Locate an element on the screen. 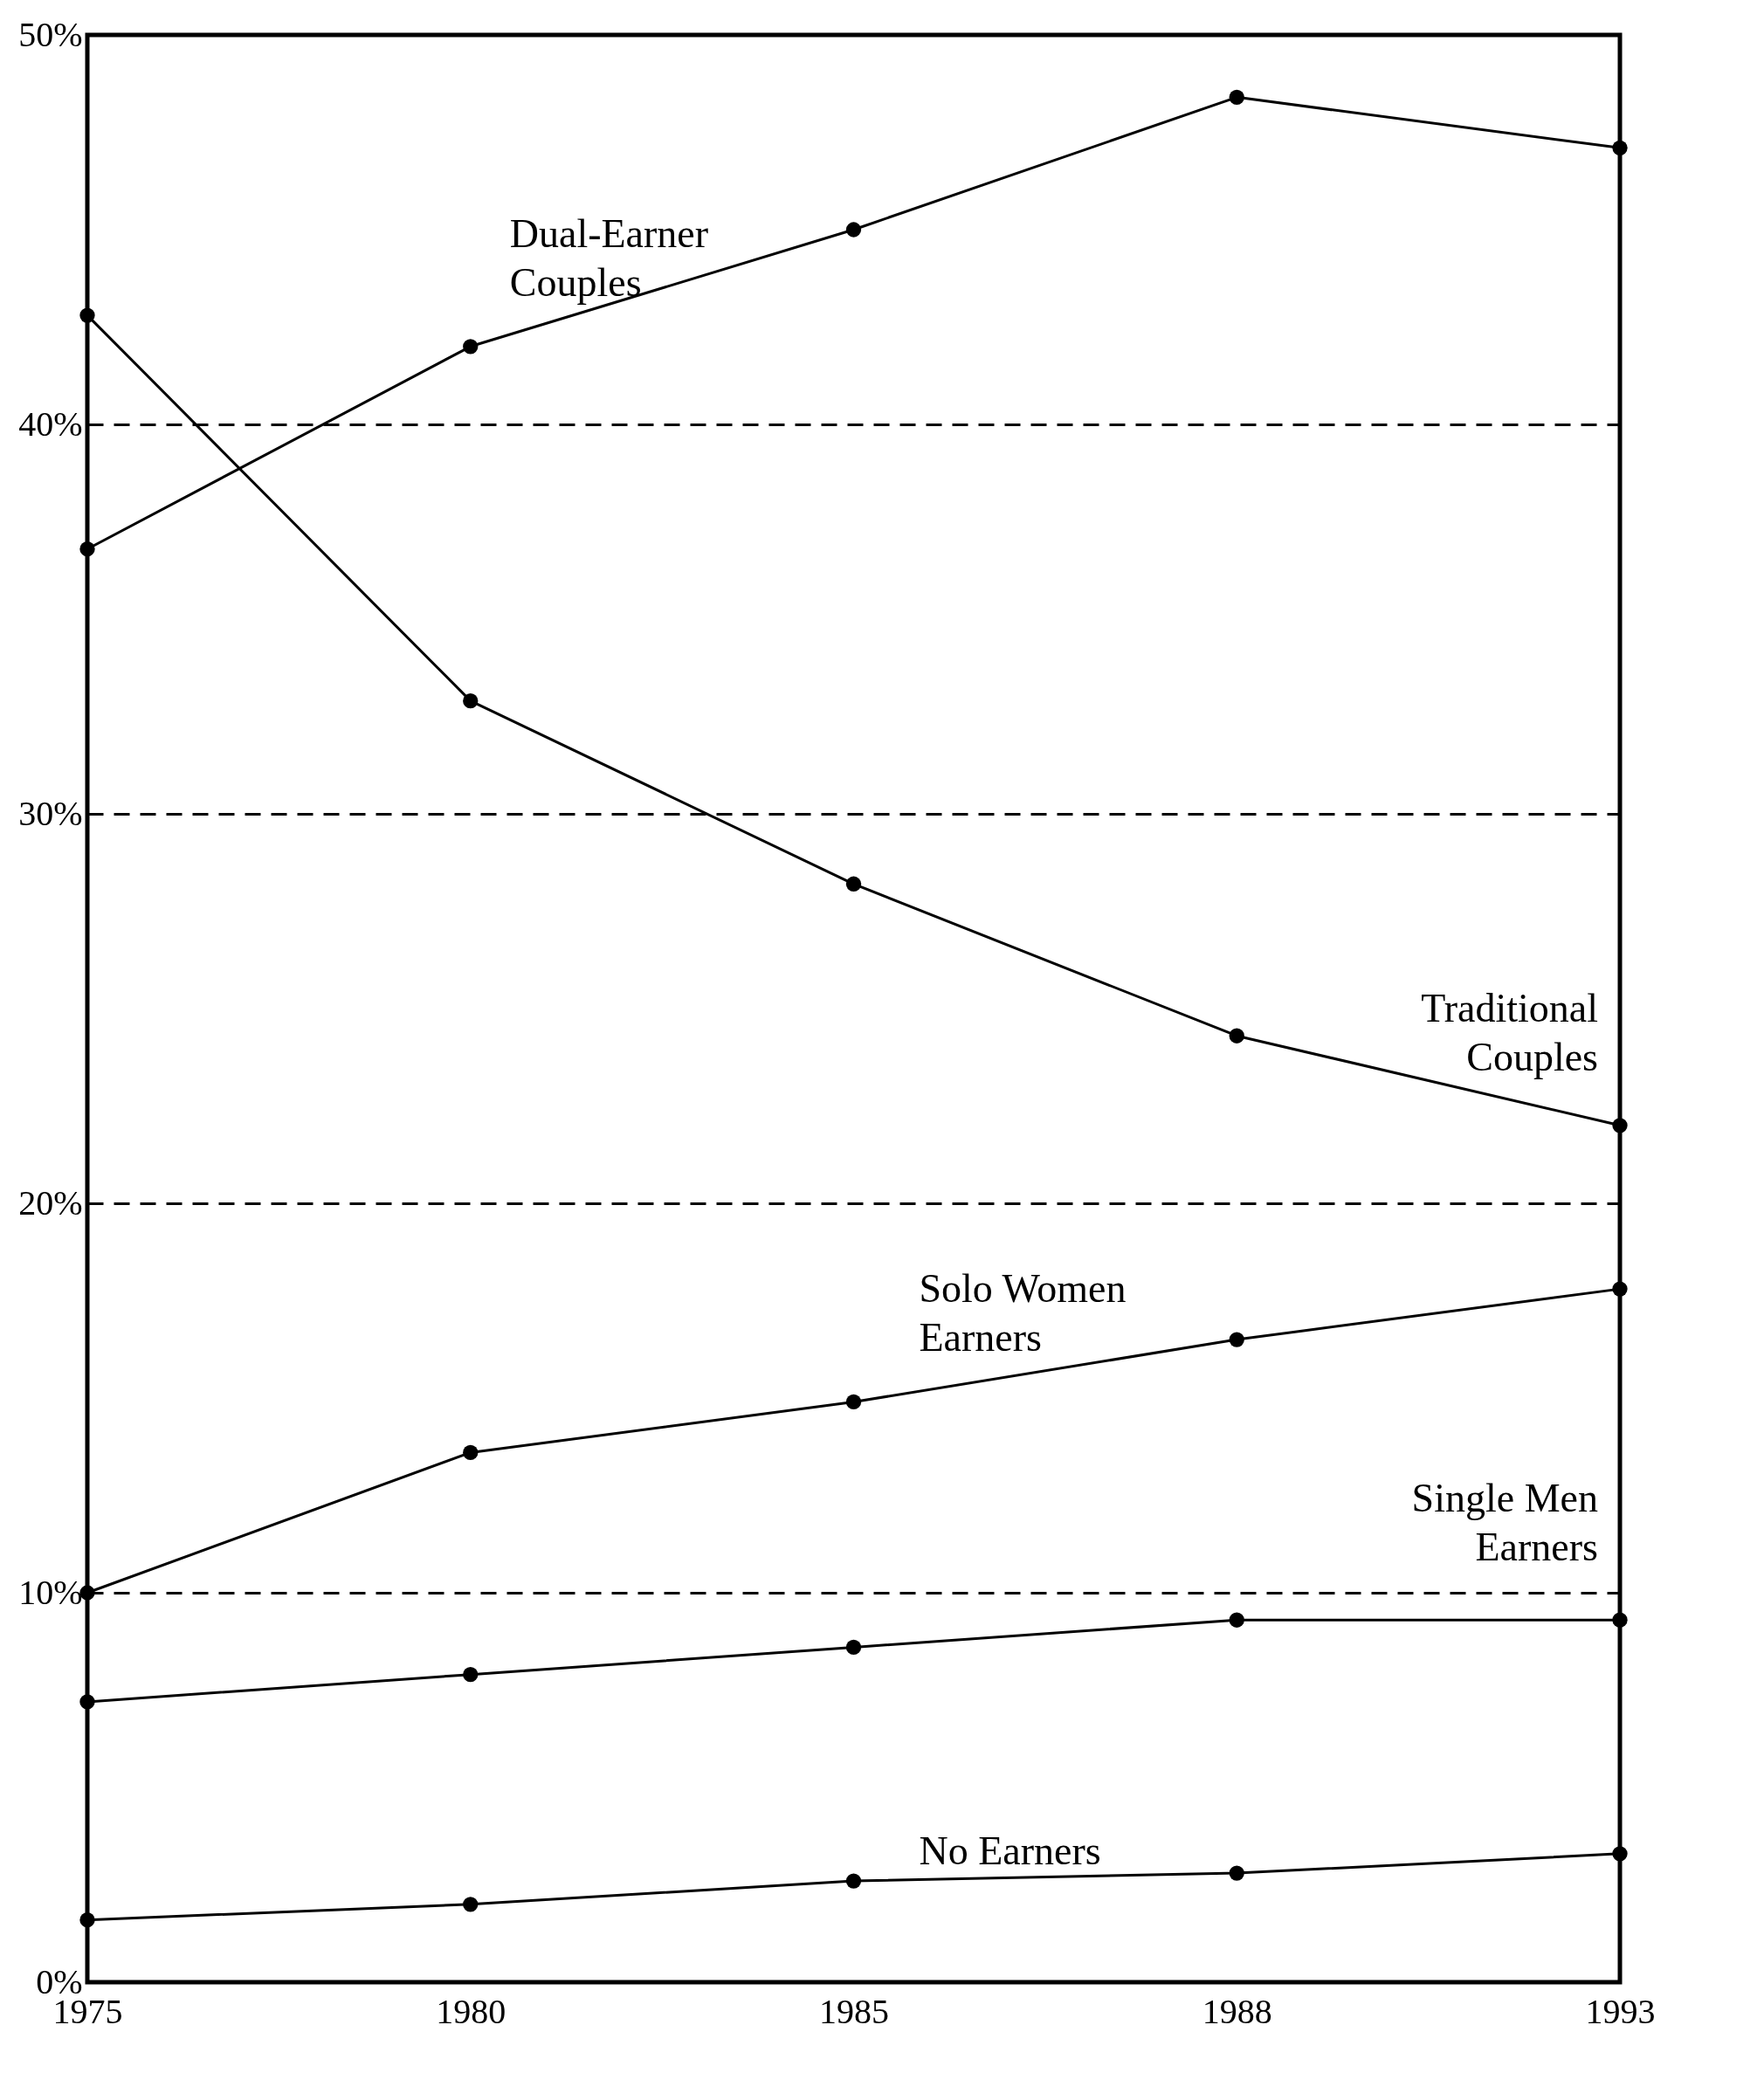 This screenshot has width=1764, height=2080. series-label: No Earners is located at coordinates (1010, 1851).